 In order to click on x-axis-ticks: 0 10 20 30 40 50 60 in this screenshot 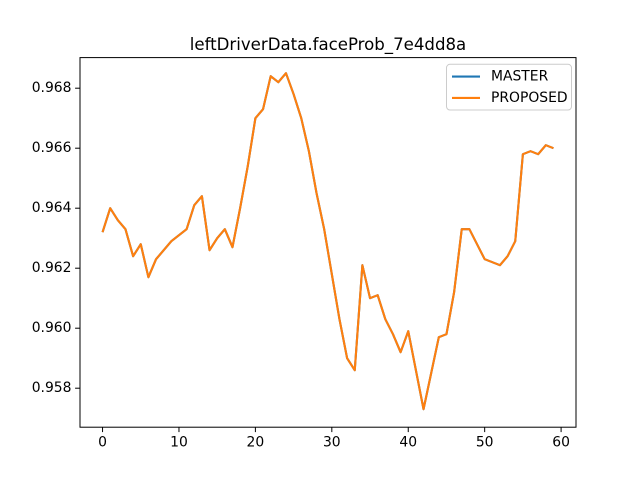, I will do `click(334, 439)`.